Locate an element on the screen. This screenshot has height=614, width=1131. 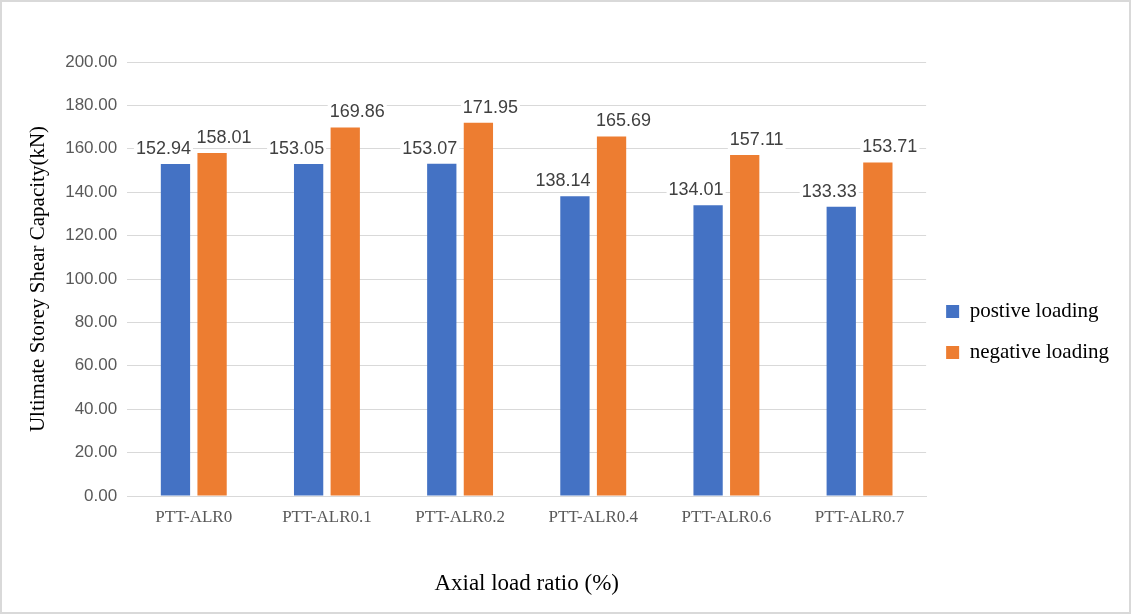
y-tick-label: 0.00 is located at coordinates (101, 495).